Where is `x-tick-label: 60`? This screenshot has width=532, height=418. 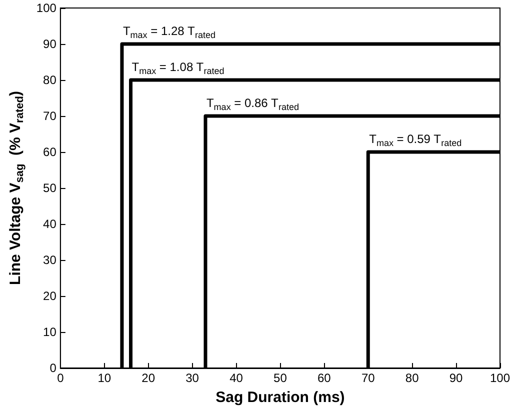
x-tick-label: 60 is located at coordinates (324, 378).